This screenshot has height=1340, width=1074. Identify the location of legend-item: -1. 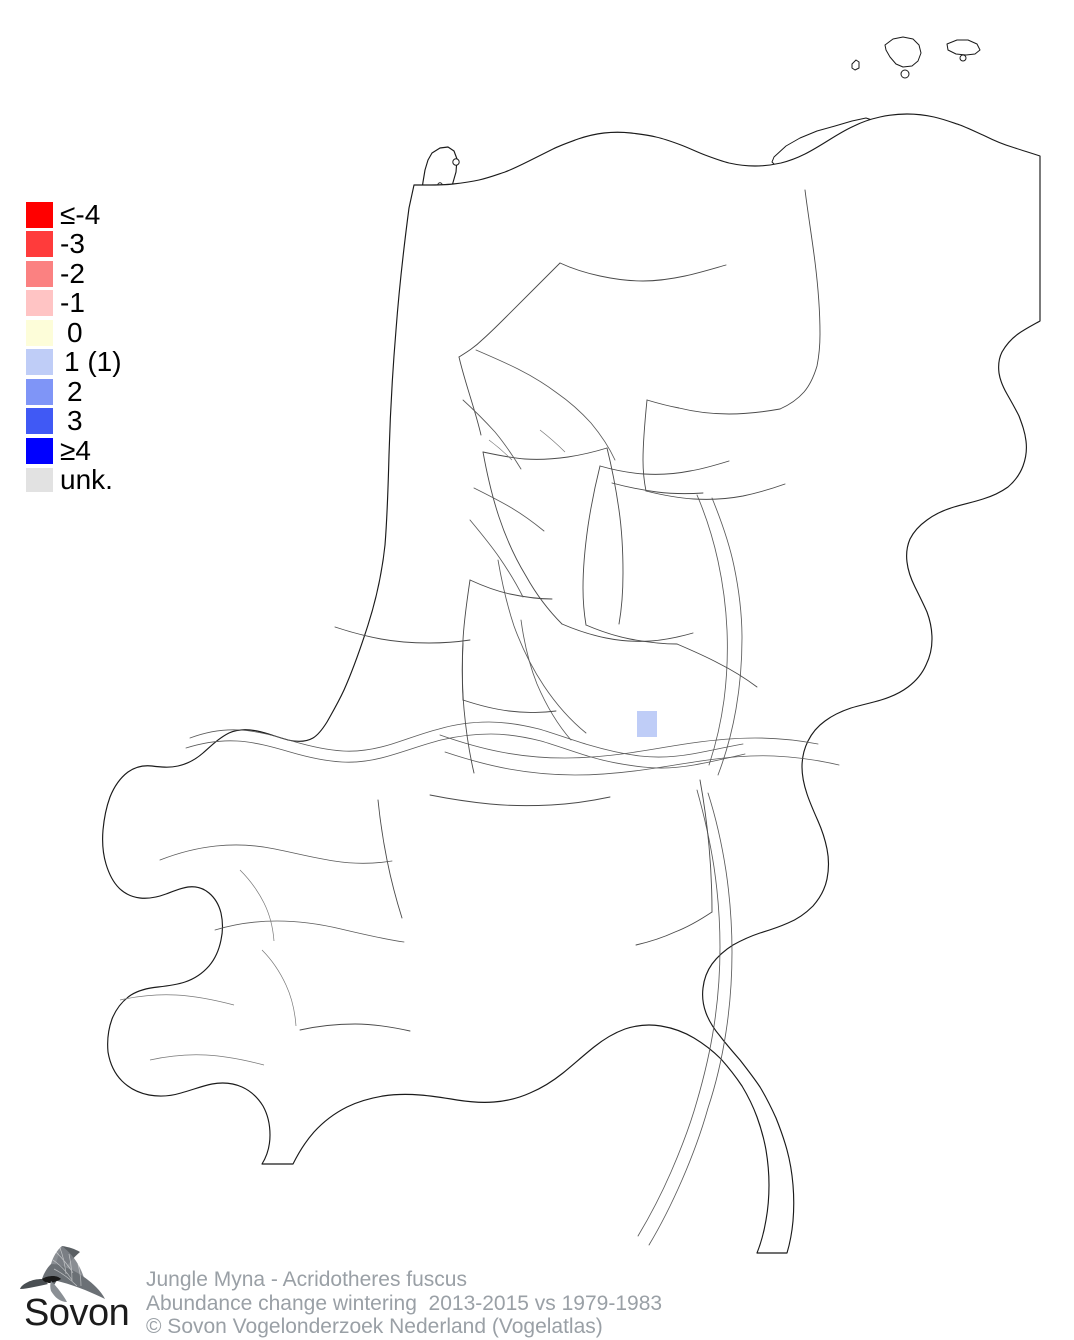
(111, 304).